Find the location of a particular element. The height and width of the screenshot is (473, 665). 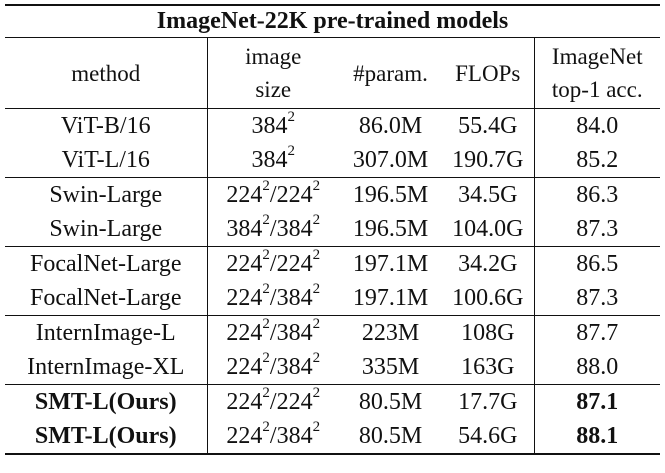

cell-flops: 34.5G is located at coordinates (488, 194).